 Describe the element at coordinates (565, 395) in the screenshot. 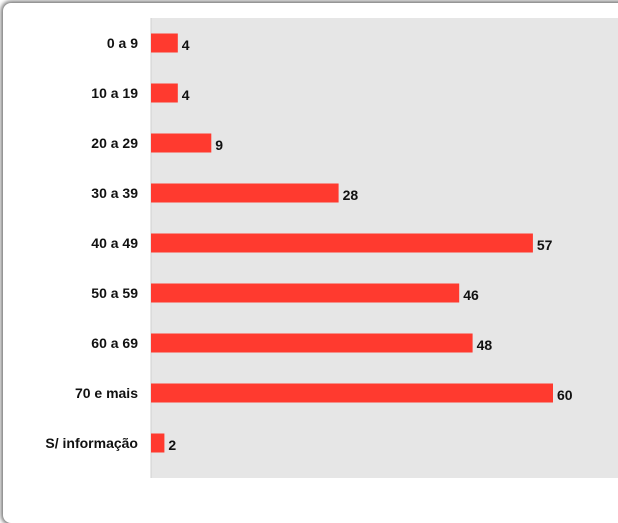

I see `value-label: 60` at that location.